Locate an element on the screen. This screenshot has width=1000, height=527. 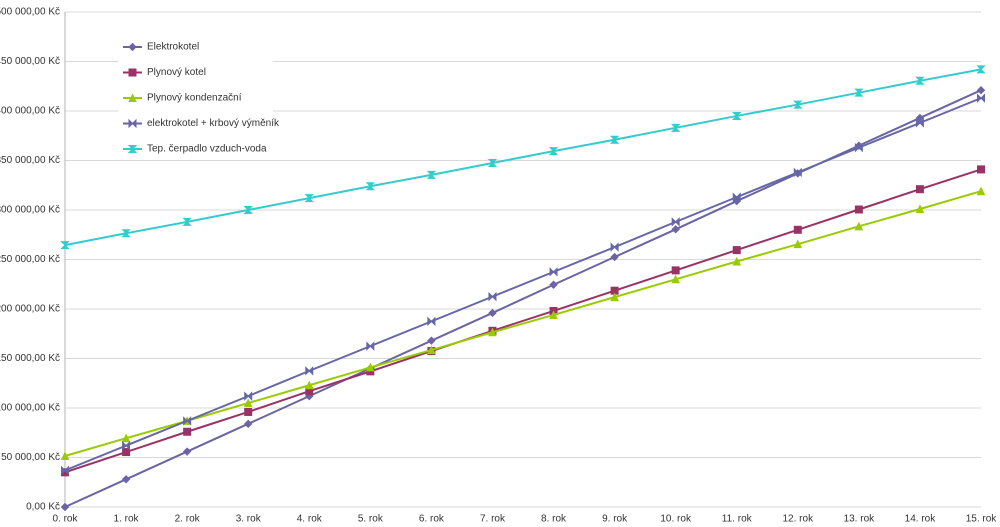
y-tick-label: 200 000,00 Kč is located at coordinates (30, 309).